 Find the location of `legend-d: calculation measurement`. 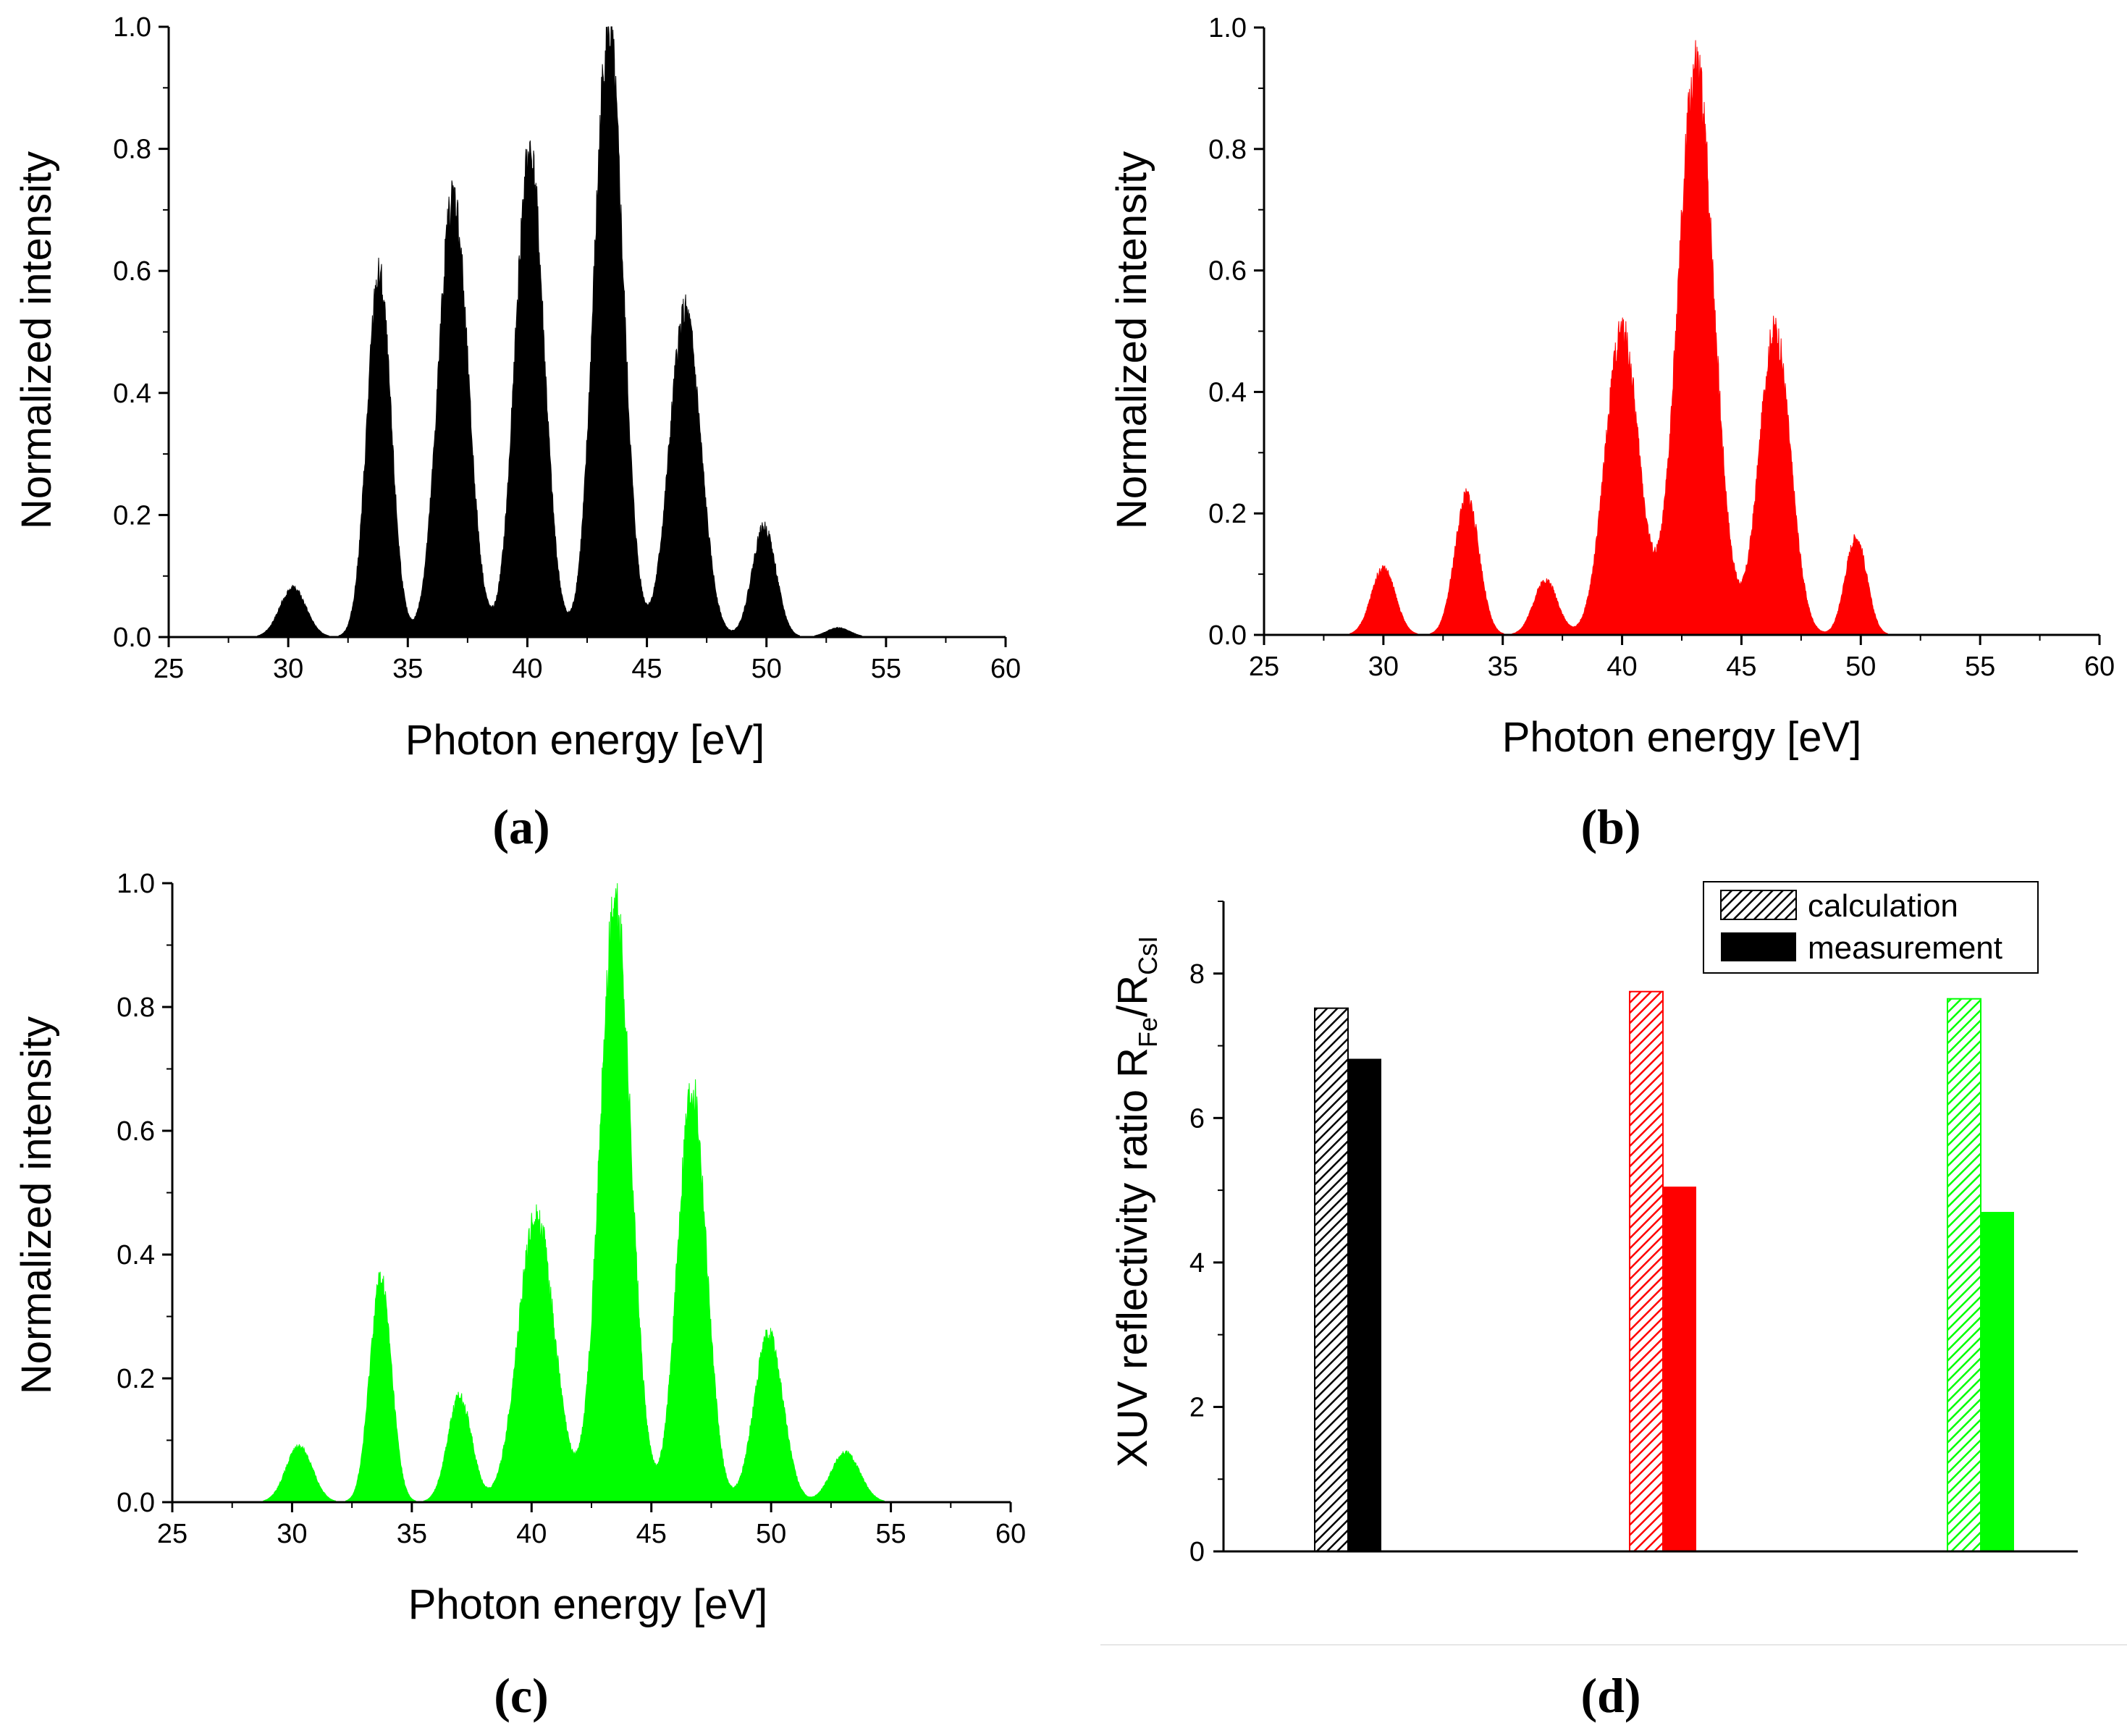

legend-d: calculation measurement is located at coordinates (1871, 927).